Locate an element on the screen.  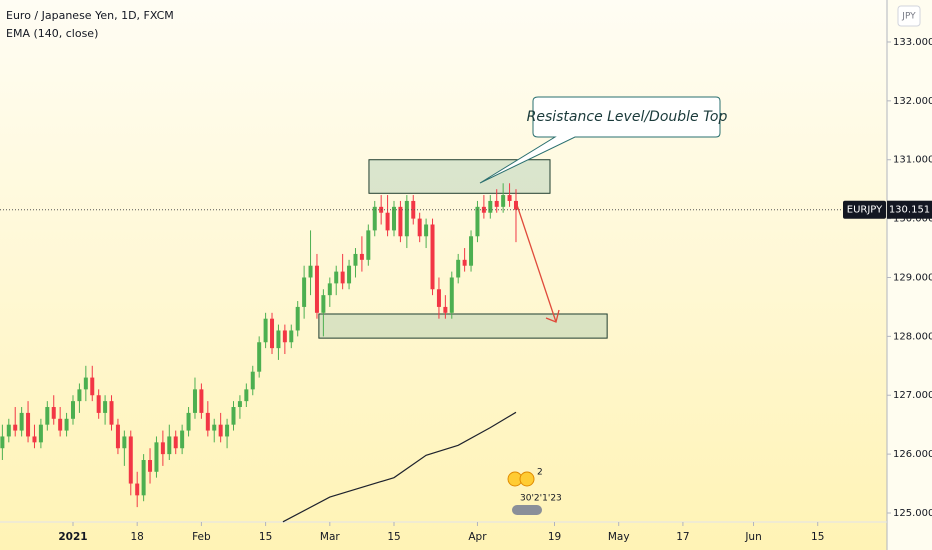
symbol-tag is located at coordinates (864, 209).